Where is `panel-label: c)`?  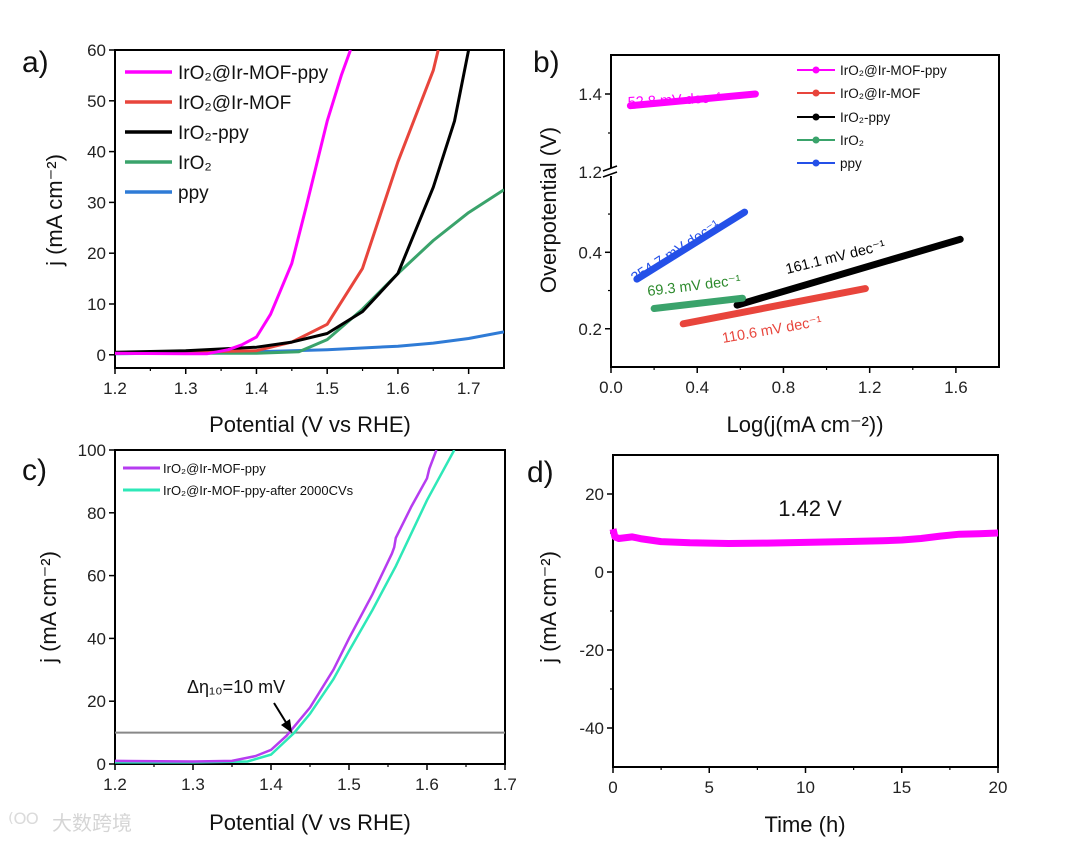 panel-label: c) is located at coordinates (34, 470).